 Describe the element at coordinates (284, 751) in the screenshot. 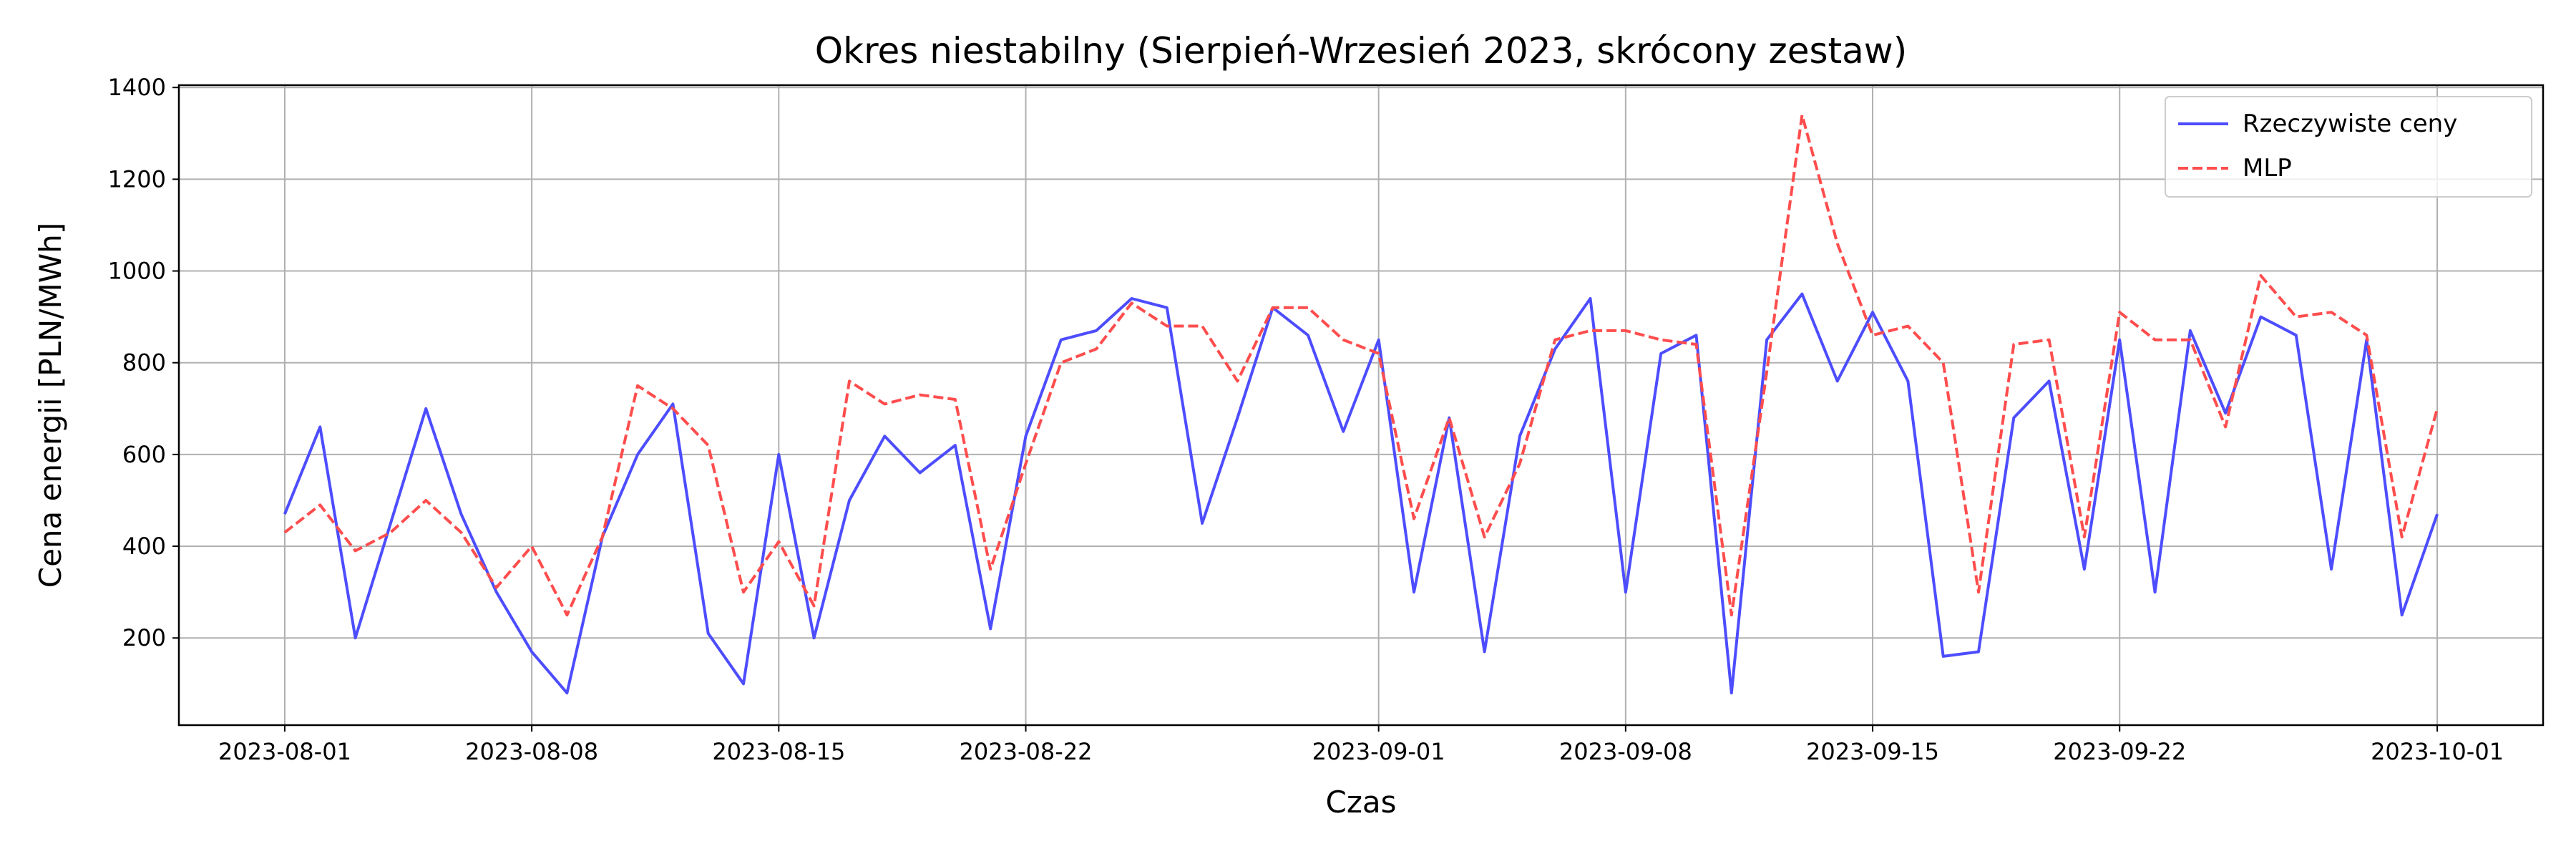

I see `x-tick-label: 2023-08-01` at that location.